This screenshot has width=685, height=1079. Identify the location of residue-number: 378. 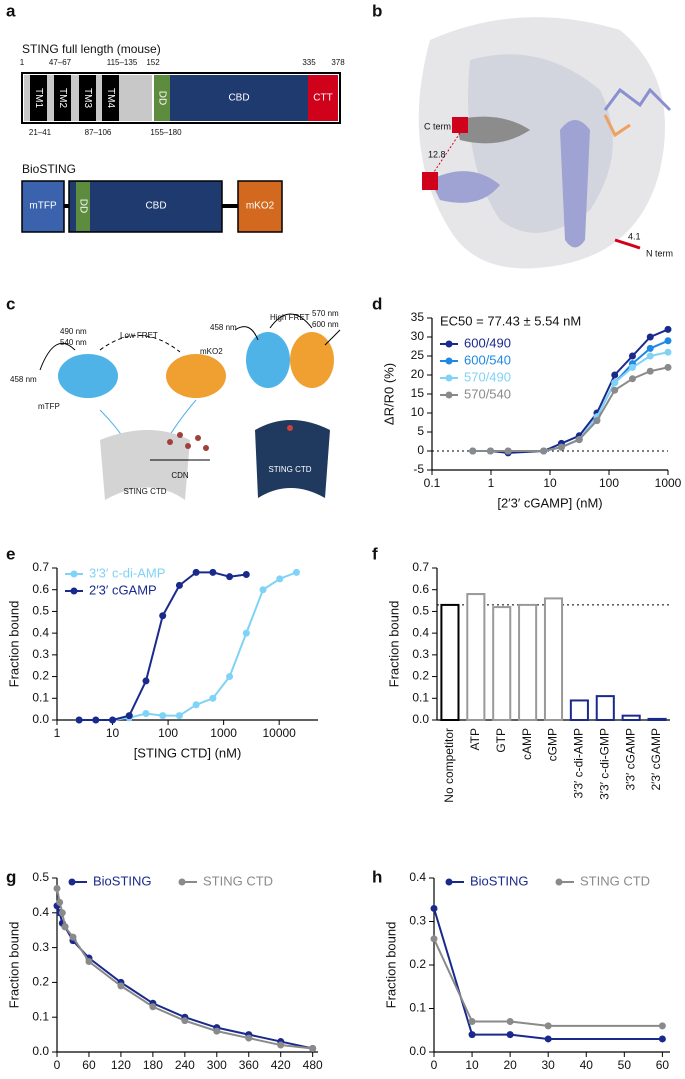
(338, 62).